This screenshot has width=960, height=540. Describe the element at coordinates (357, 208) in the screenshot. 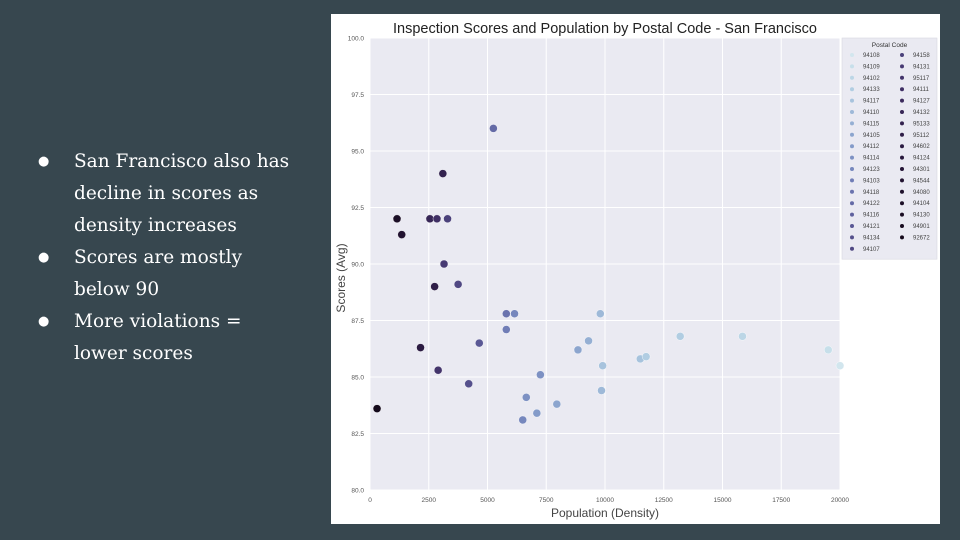

I see `y-tick-label: 92.5` at that location.